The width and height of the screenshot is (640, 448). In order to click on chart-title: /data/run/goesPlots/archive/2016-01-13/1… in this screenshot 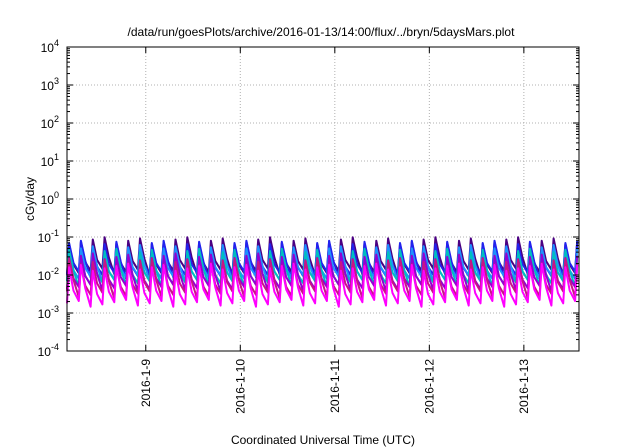, I will do `click(322, 32)`.